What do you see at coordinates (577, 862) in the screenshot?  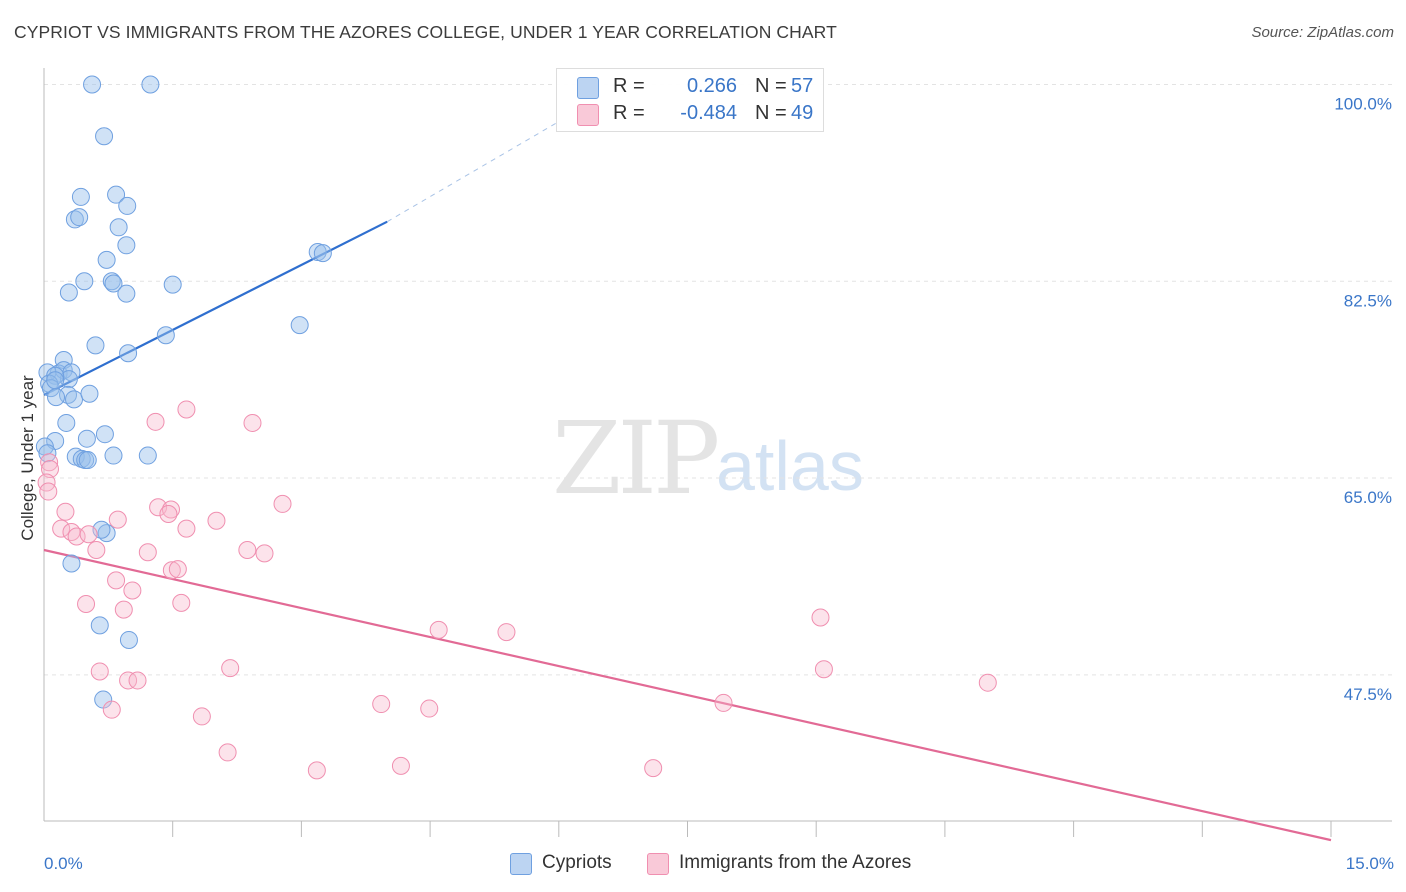 I see `legend-label-cypriots: Cypriots` at bounding box center [577, 862].